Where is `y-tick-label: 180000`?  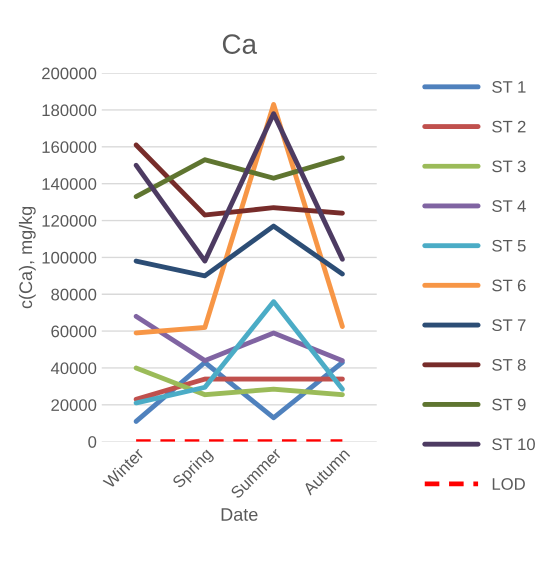
y-tick-label: 180000 is located at coordinates (69, 110).